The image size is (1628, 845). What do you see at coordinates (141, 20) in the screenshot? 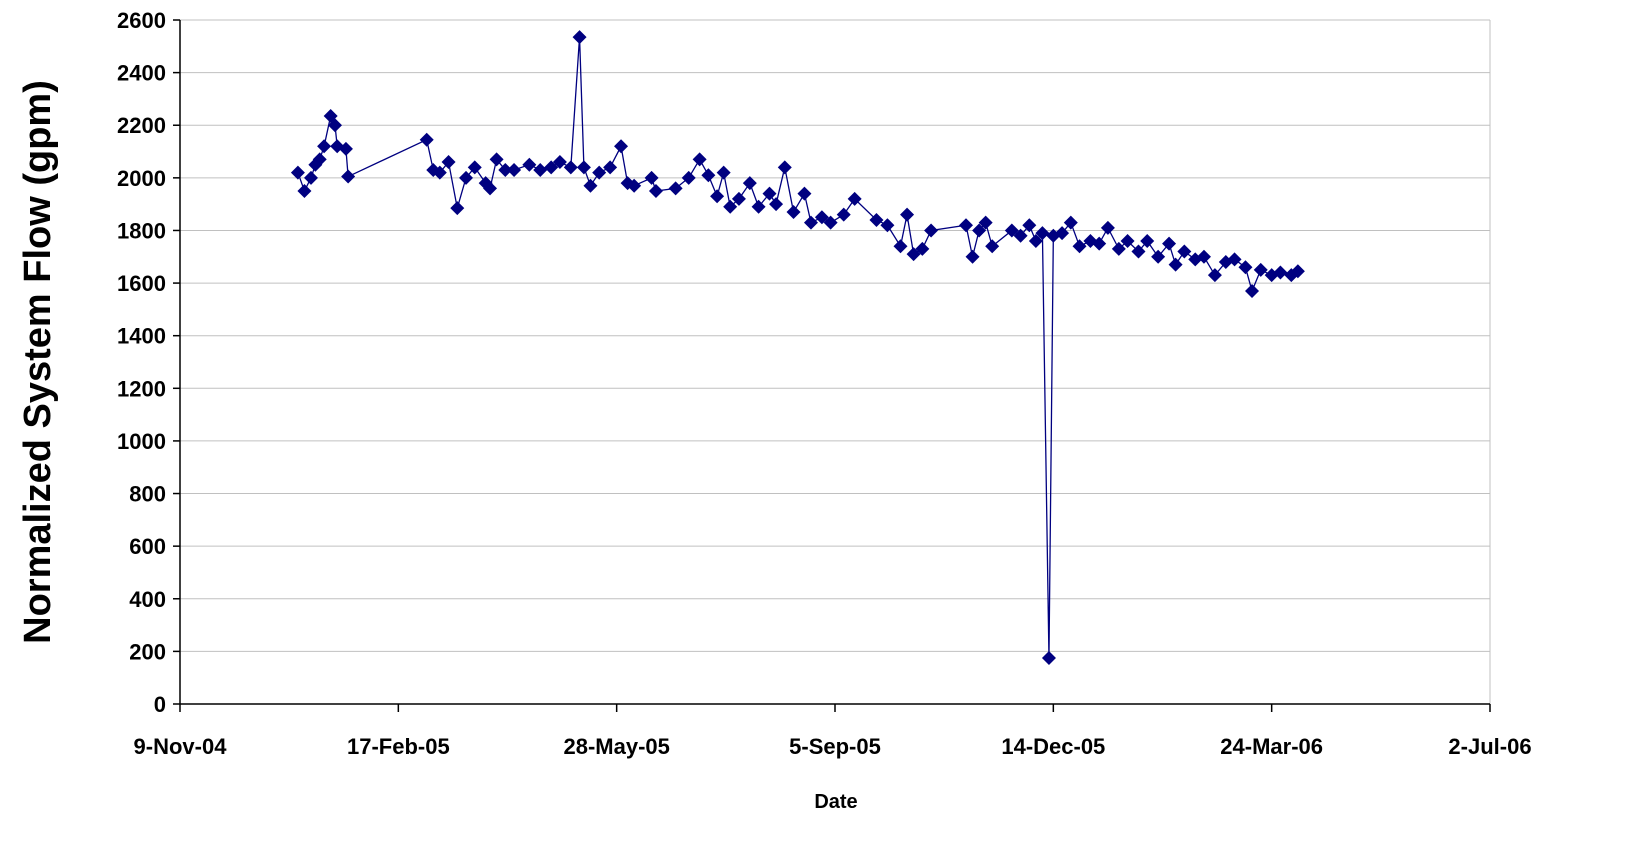
I see `y-tick-label: 2600` at bounding box center [141, 20].